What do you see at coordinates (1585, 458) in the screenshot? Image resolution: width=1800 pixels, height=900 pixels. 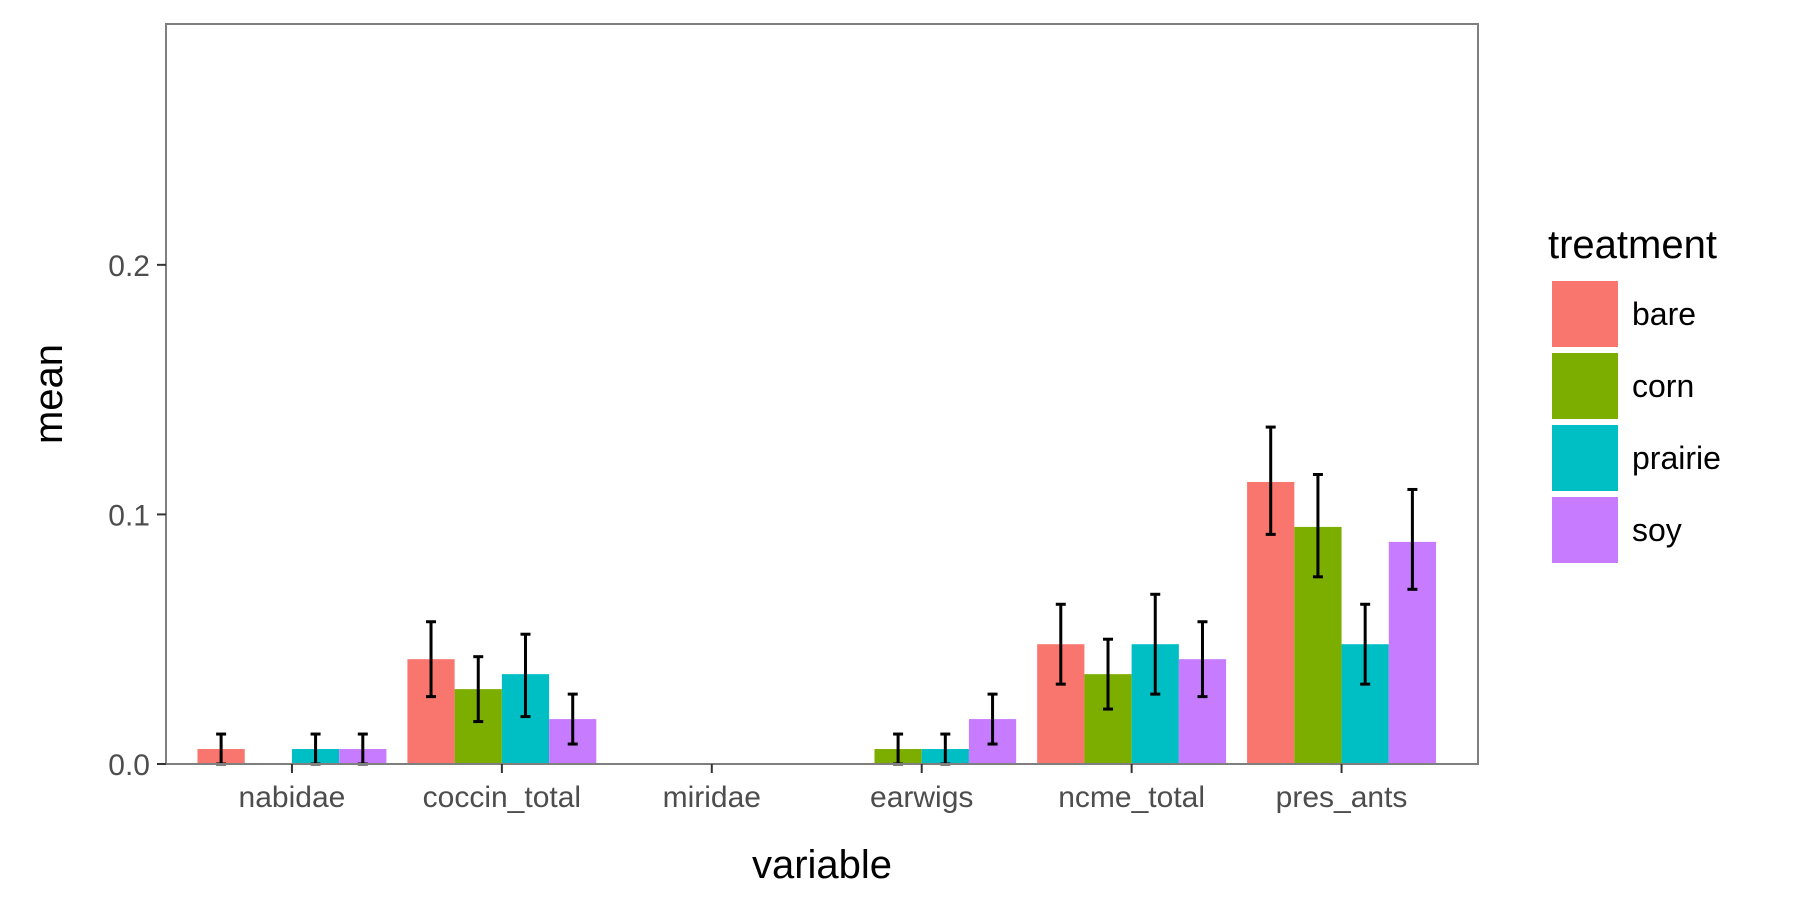 I see `legend-key-prairie` at bounding box center [1585, 458].